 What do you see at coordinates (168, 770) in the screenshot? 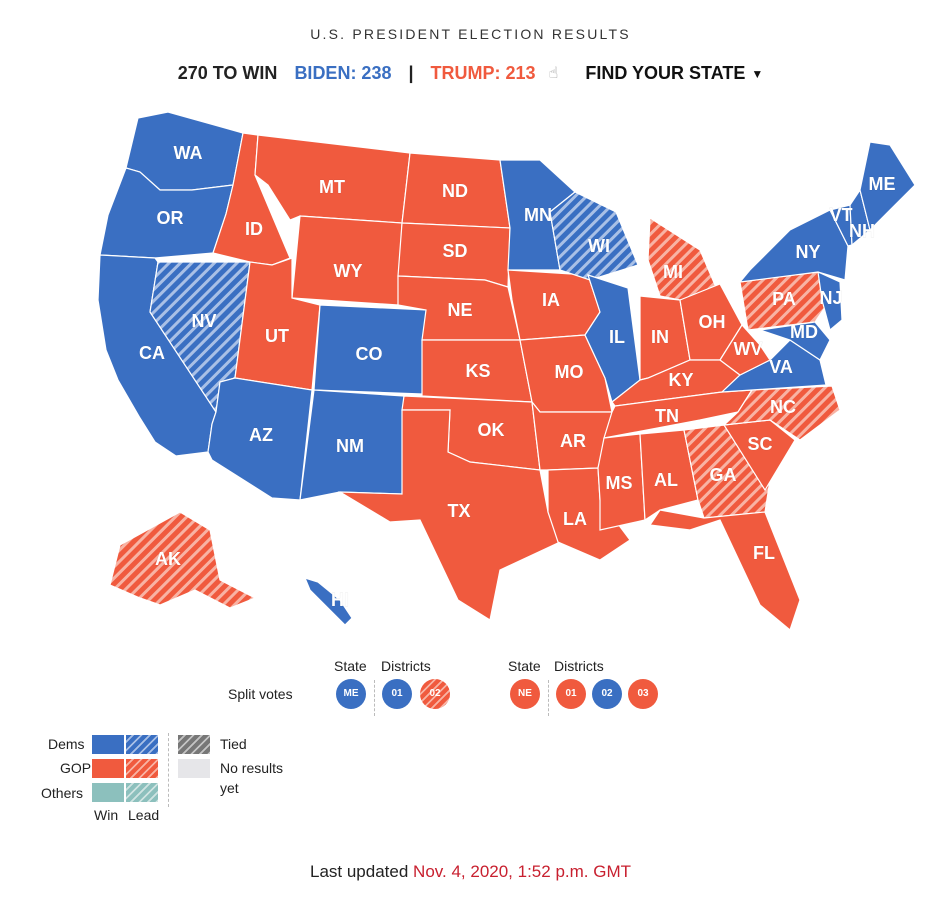
I see `legend-divider` at bounding box center [168, 770].